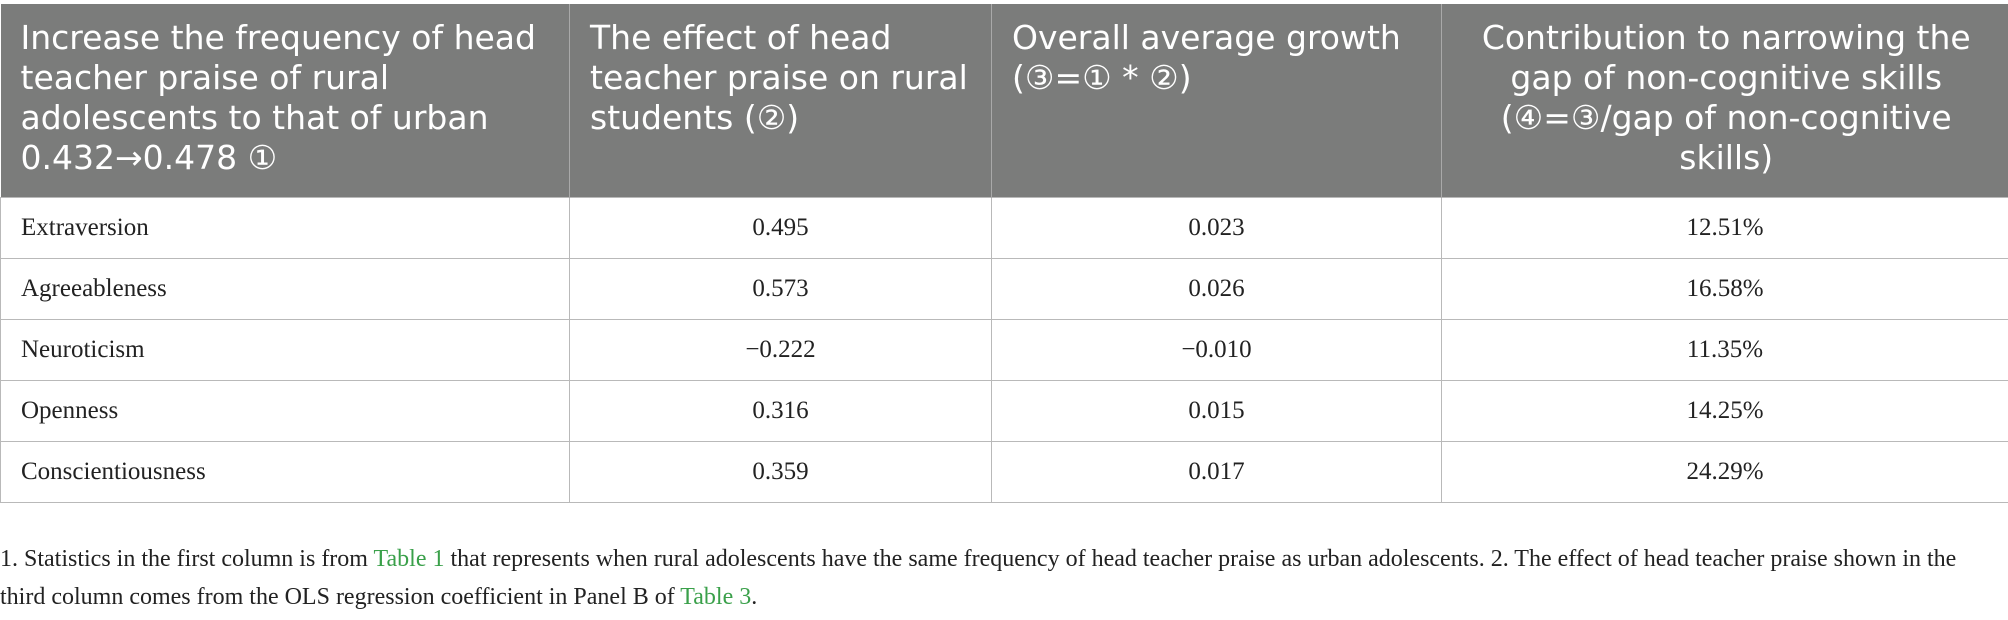 The image size is (2008, 620). I want to click on table-1-link: Table 1, so click(409, 559).